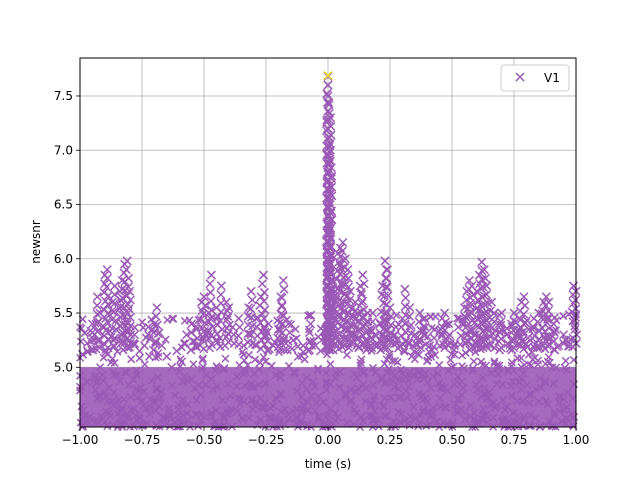 This screenshot has height=480, width=640. Describe the element at coordinates (36, 242) in the screenshot. I see `y-axis-label: newsnr` at that location.